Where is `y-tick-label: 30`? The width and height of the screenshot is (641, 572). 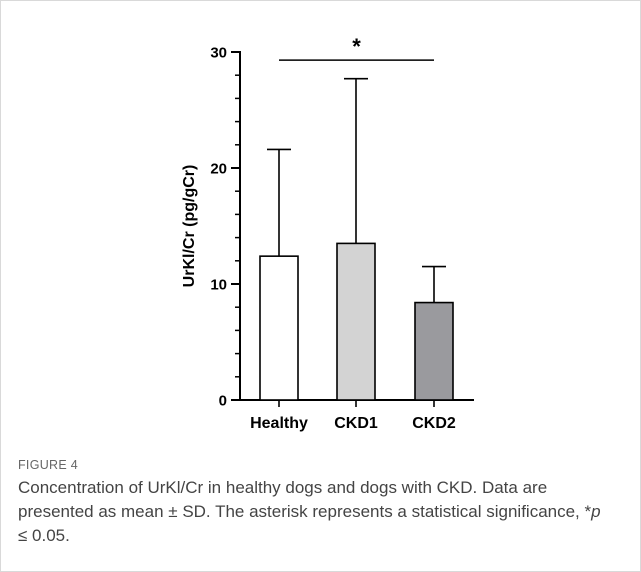 y-tick-label: 30 is located at coordinates (218, 53).